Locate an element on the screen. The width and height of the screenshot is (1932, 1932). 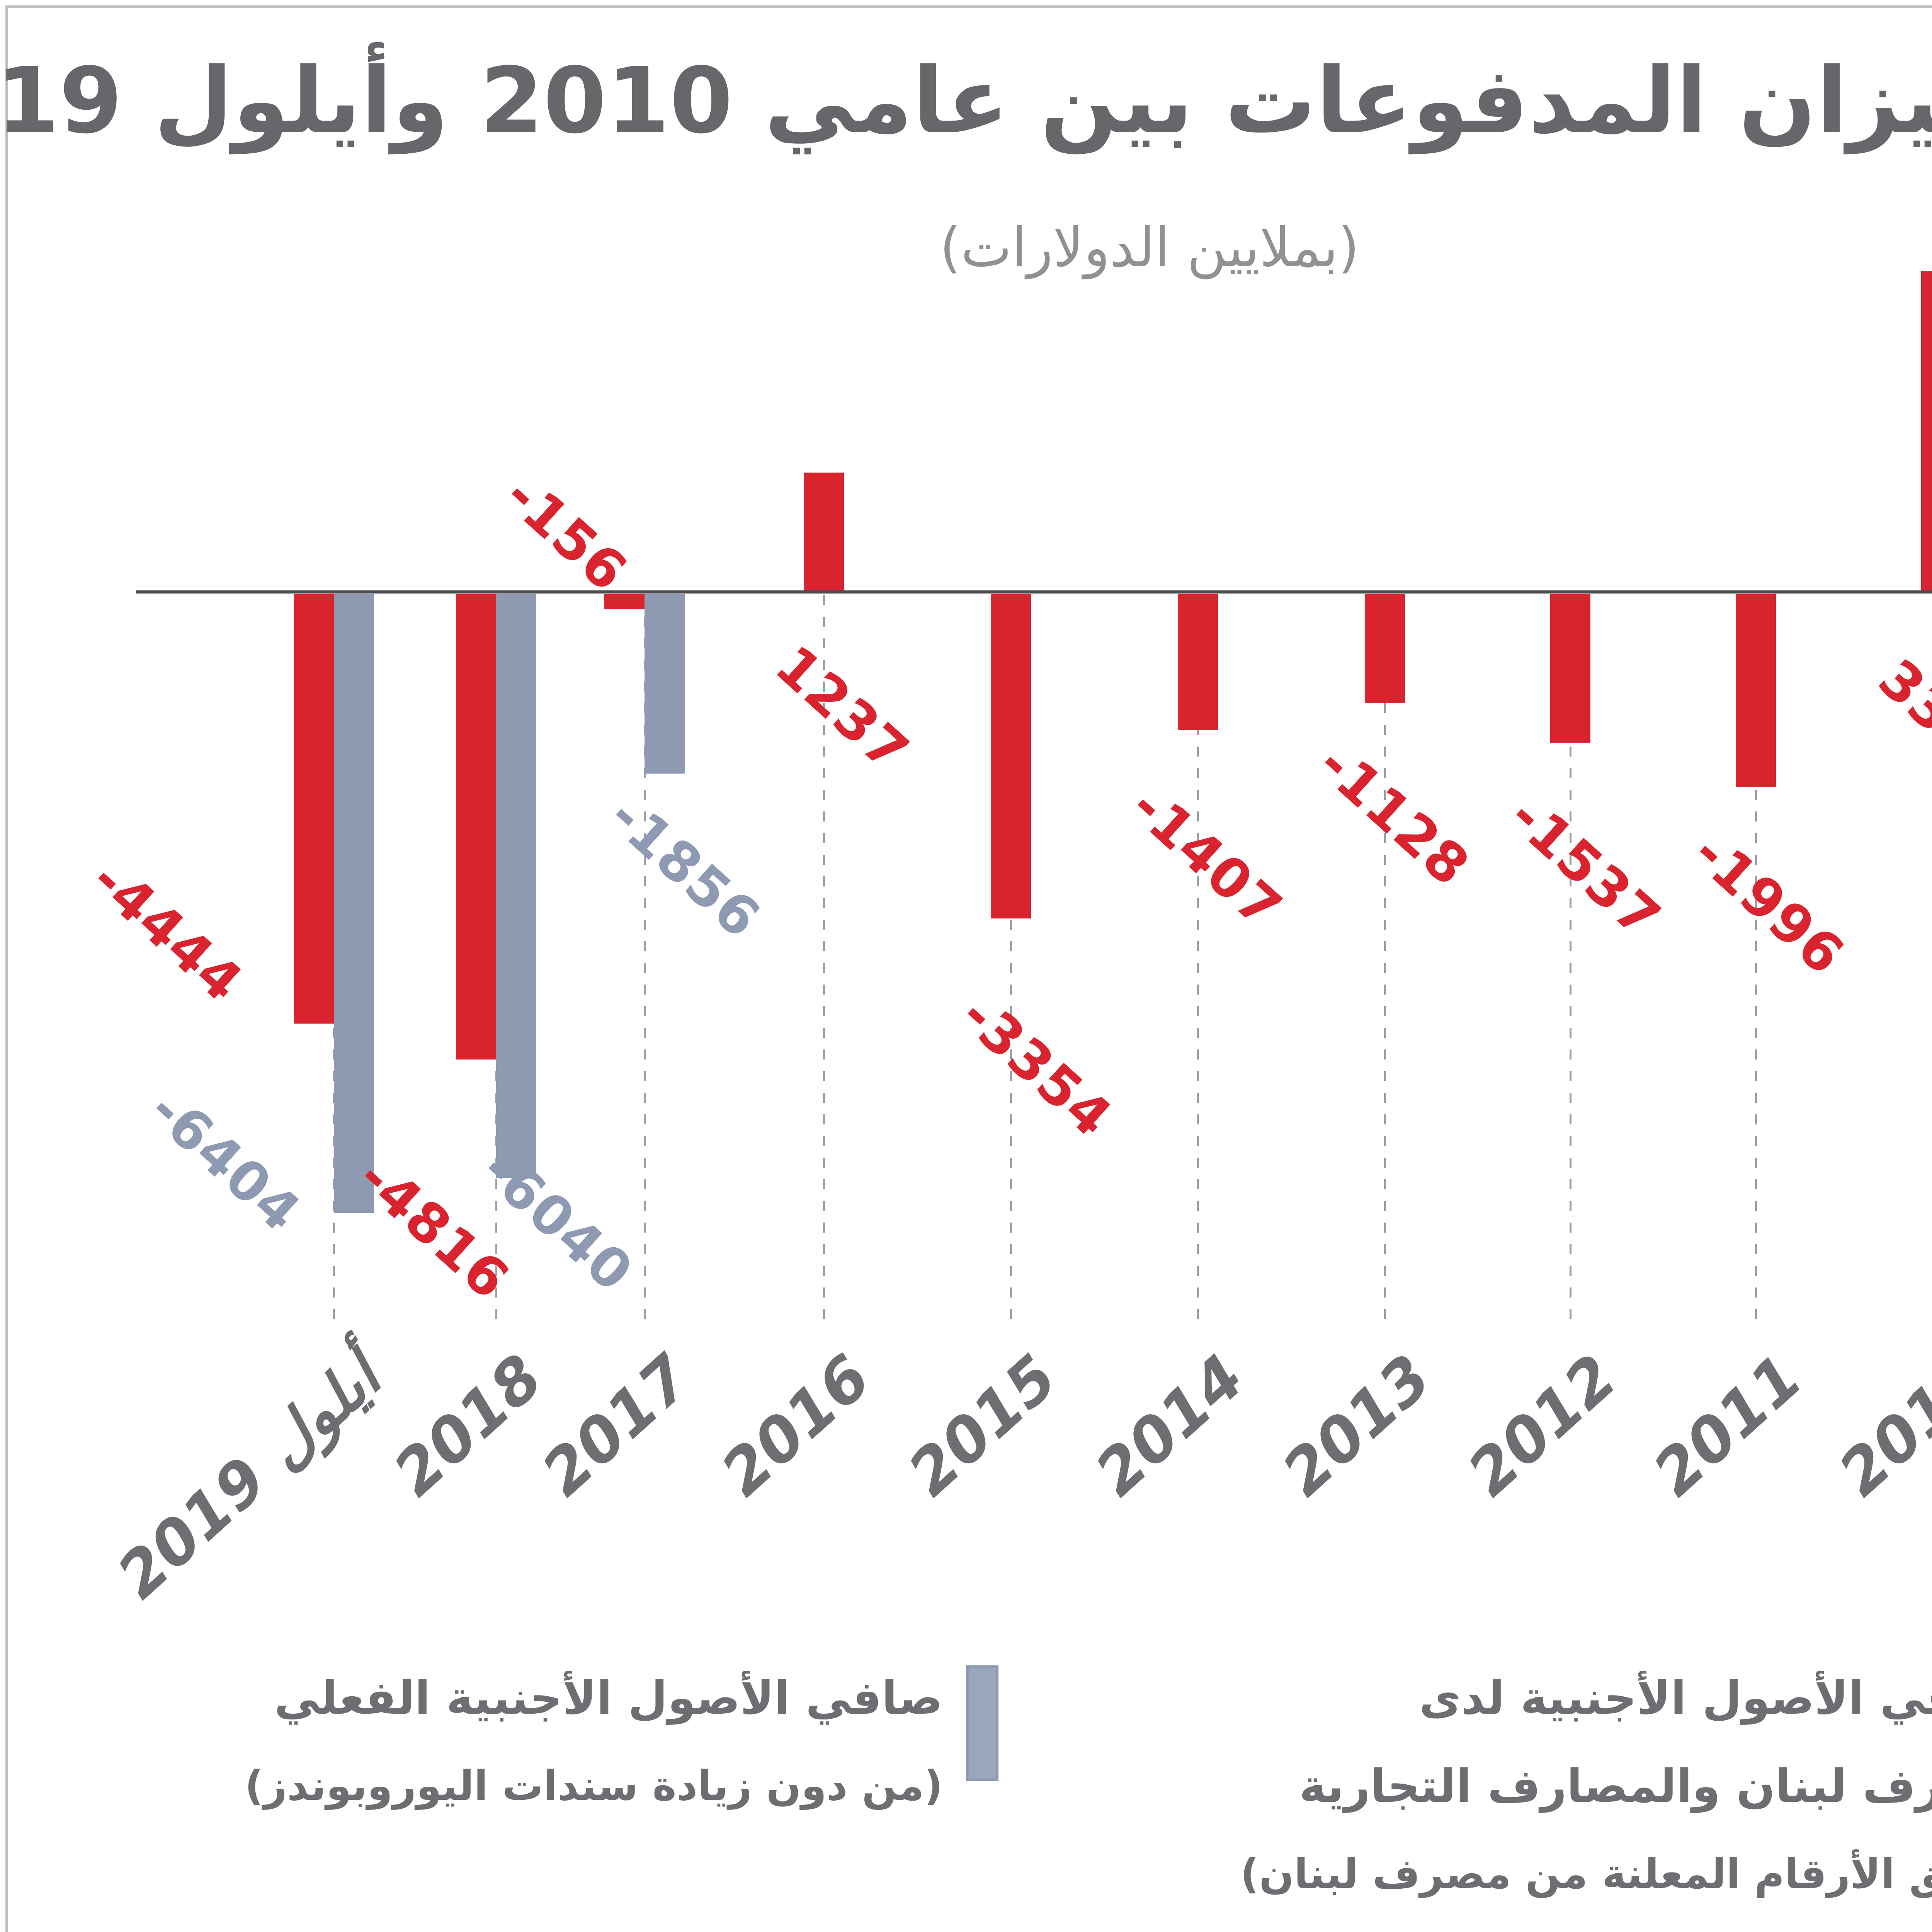
dashed-line-2017 is located at coordinates (645, 962).